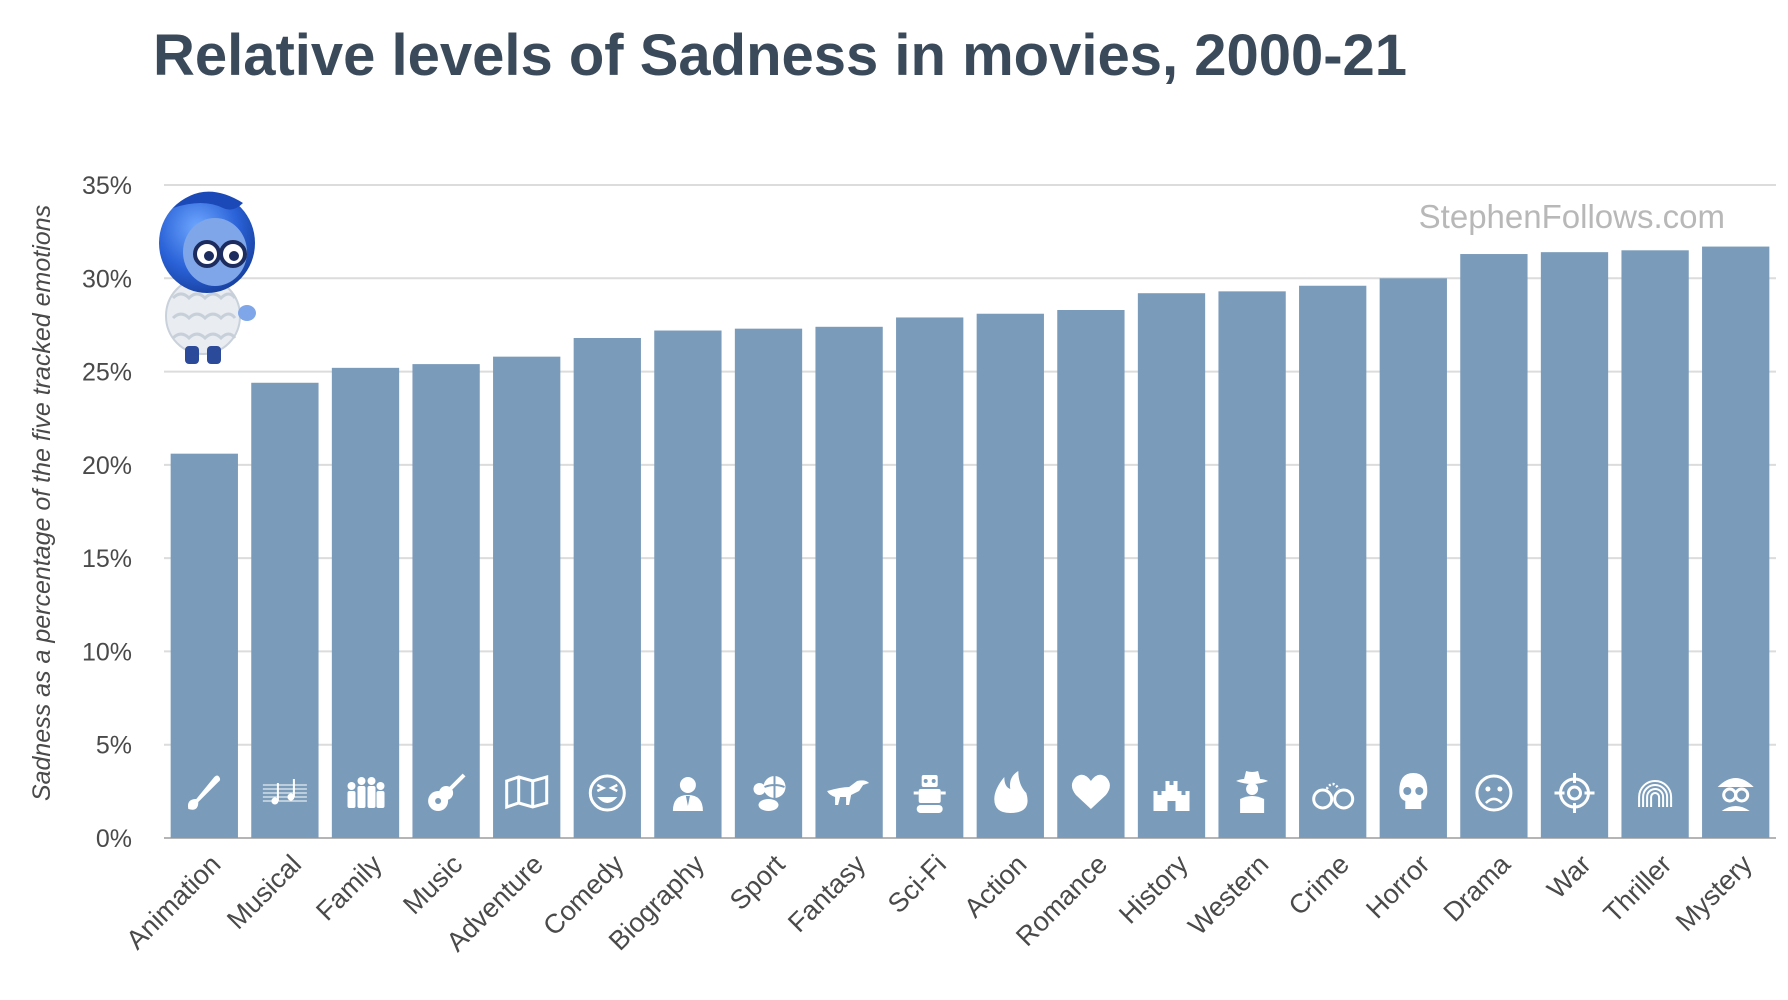 Image resolution: width=1788 pixels, height=1000 pixels. What do you see at coordinates (527, 597) in the screenshot?
I see `bar-adventure` at bounding box center [527, 597].